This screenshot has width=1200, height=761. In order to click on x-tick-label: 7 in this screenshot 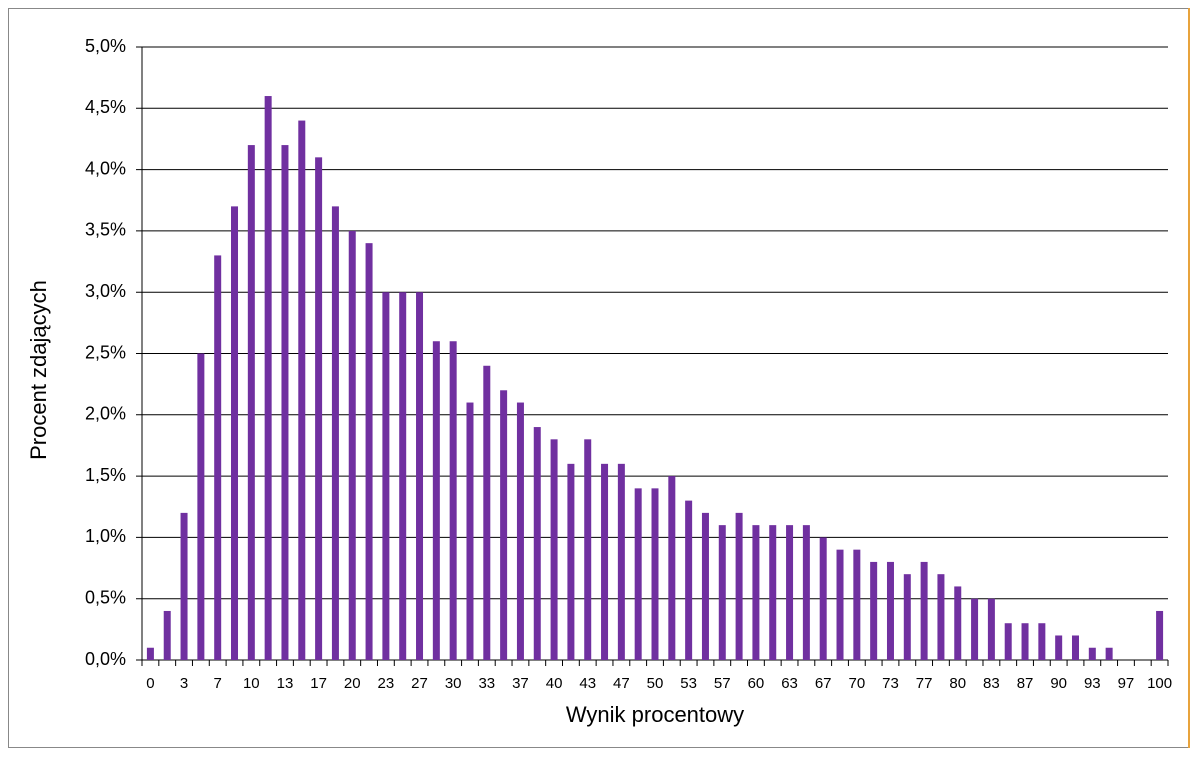, I will do `click(218, 683)`.